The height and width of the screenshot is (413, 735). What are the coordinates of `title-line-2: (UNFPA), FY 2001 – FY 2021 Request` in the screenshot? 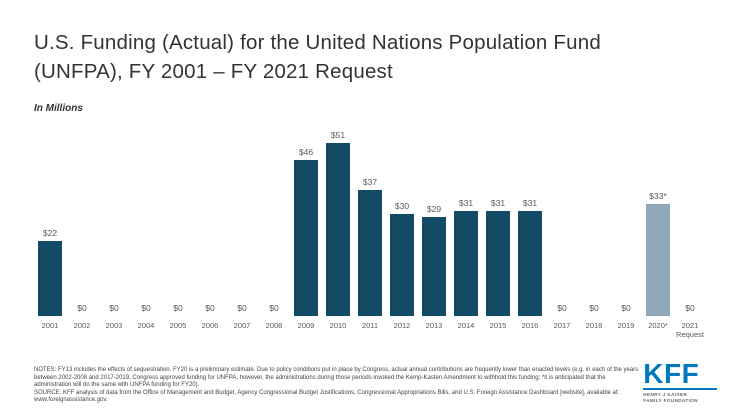 It's located at (213, 71).